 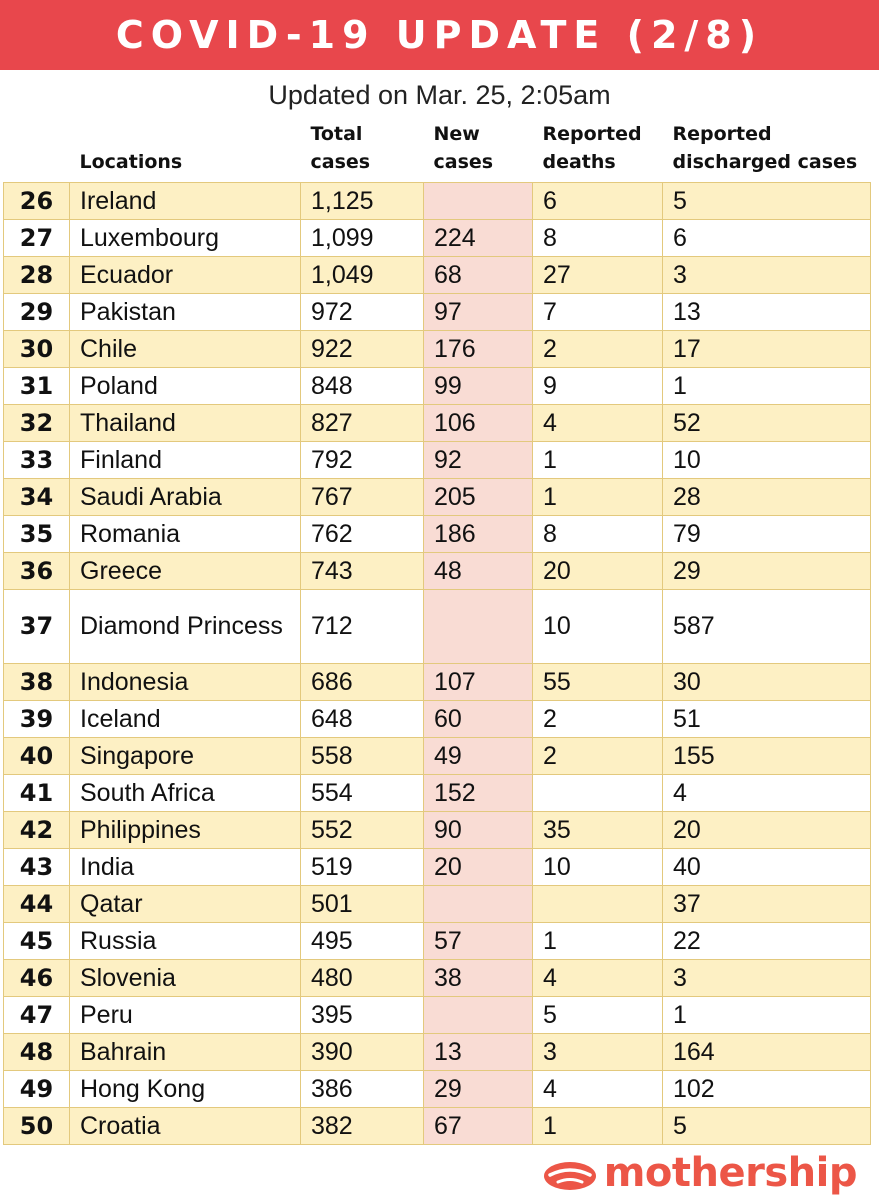 I want to click on table-row: 41 South Africa 554 152 4, so click(x=437, y=793).